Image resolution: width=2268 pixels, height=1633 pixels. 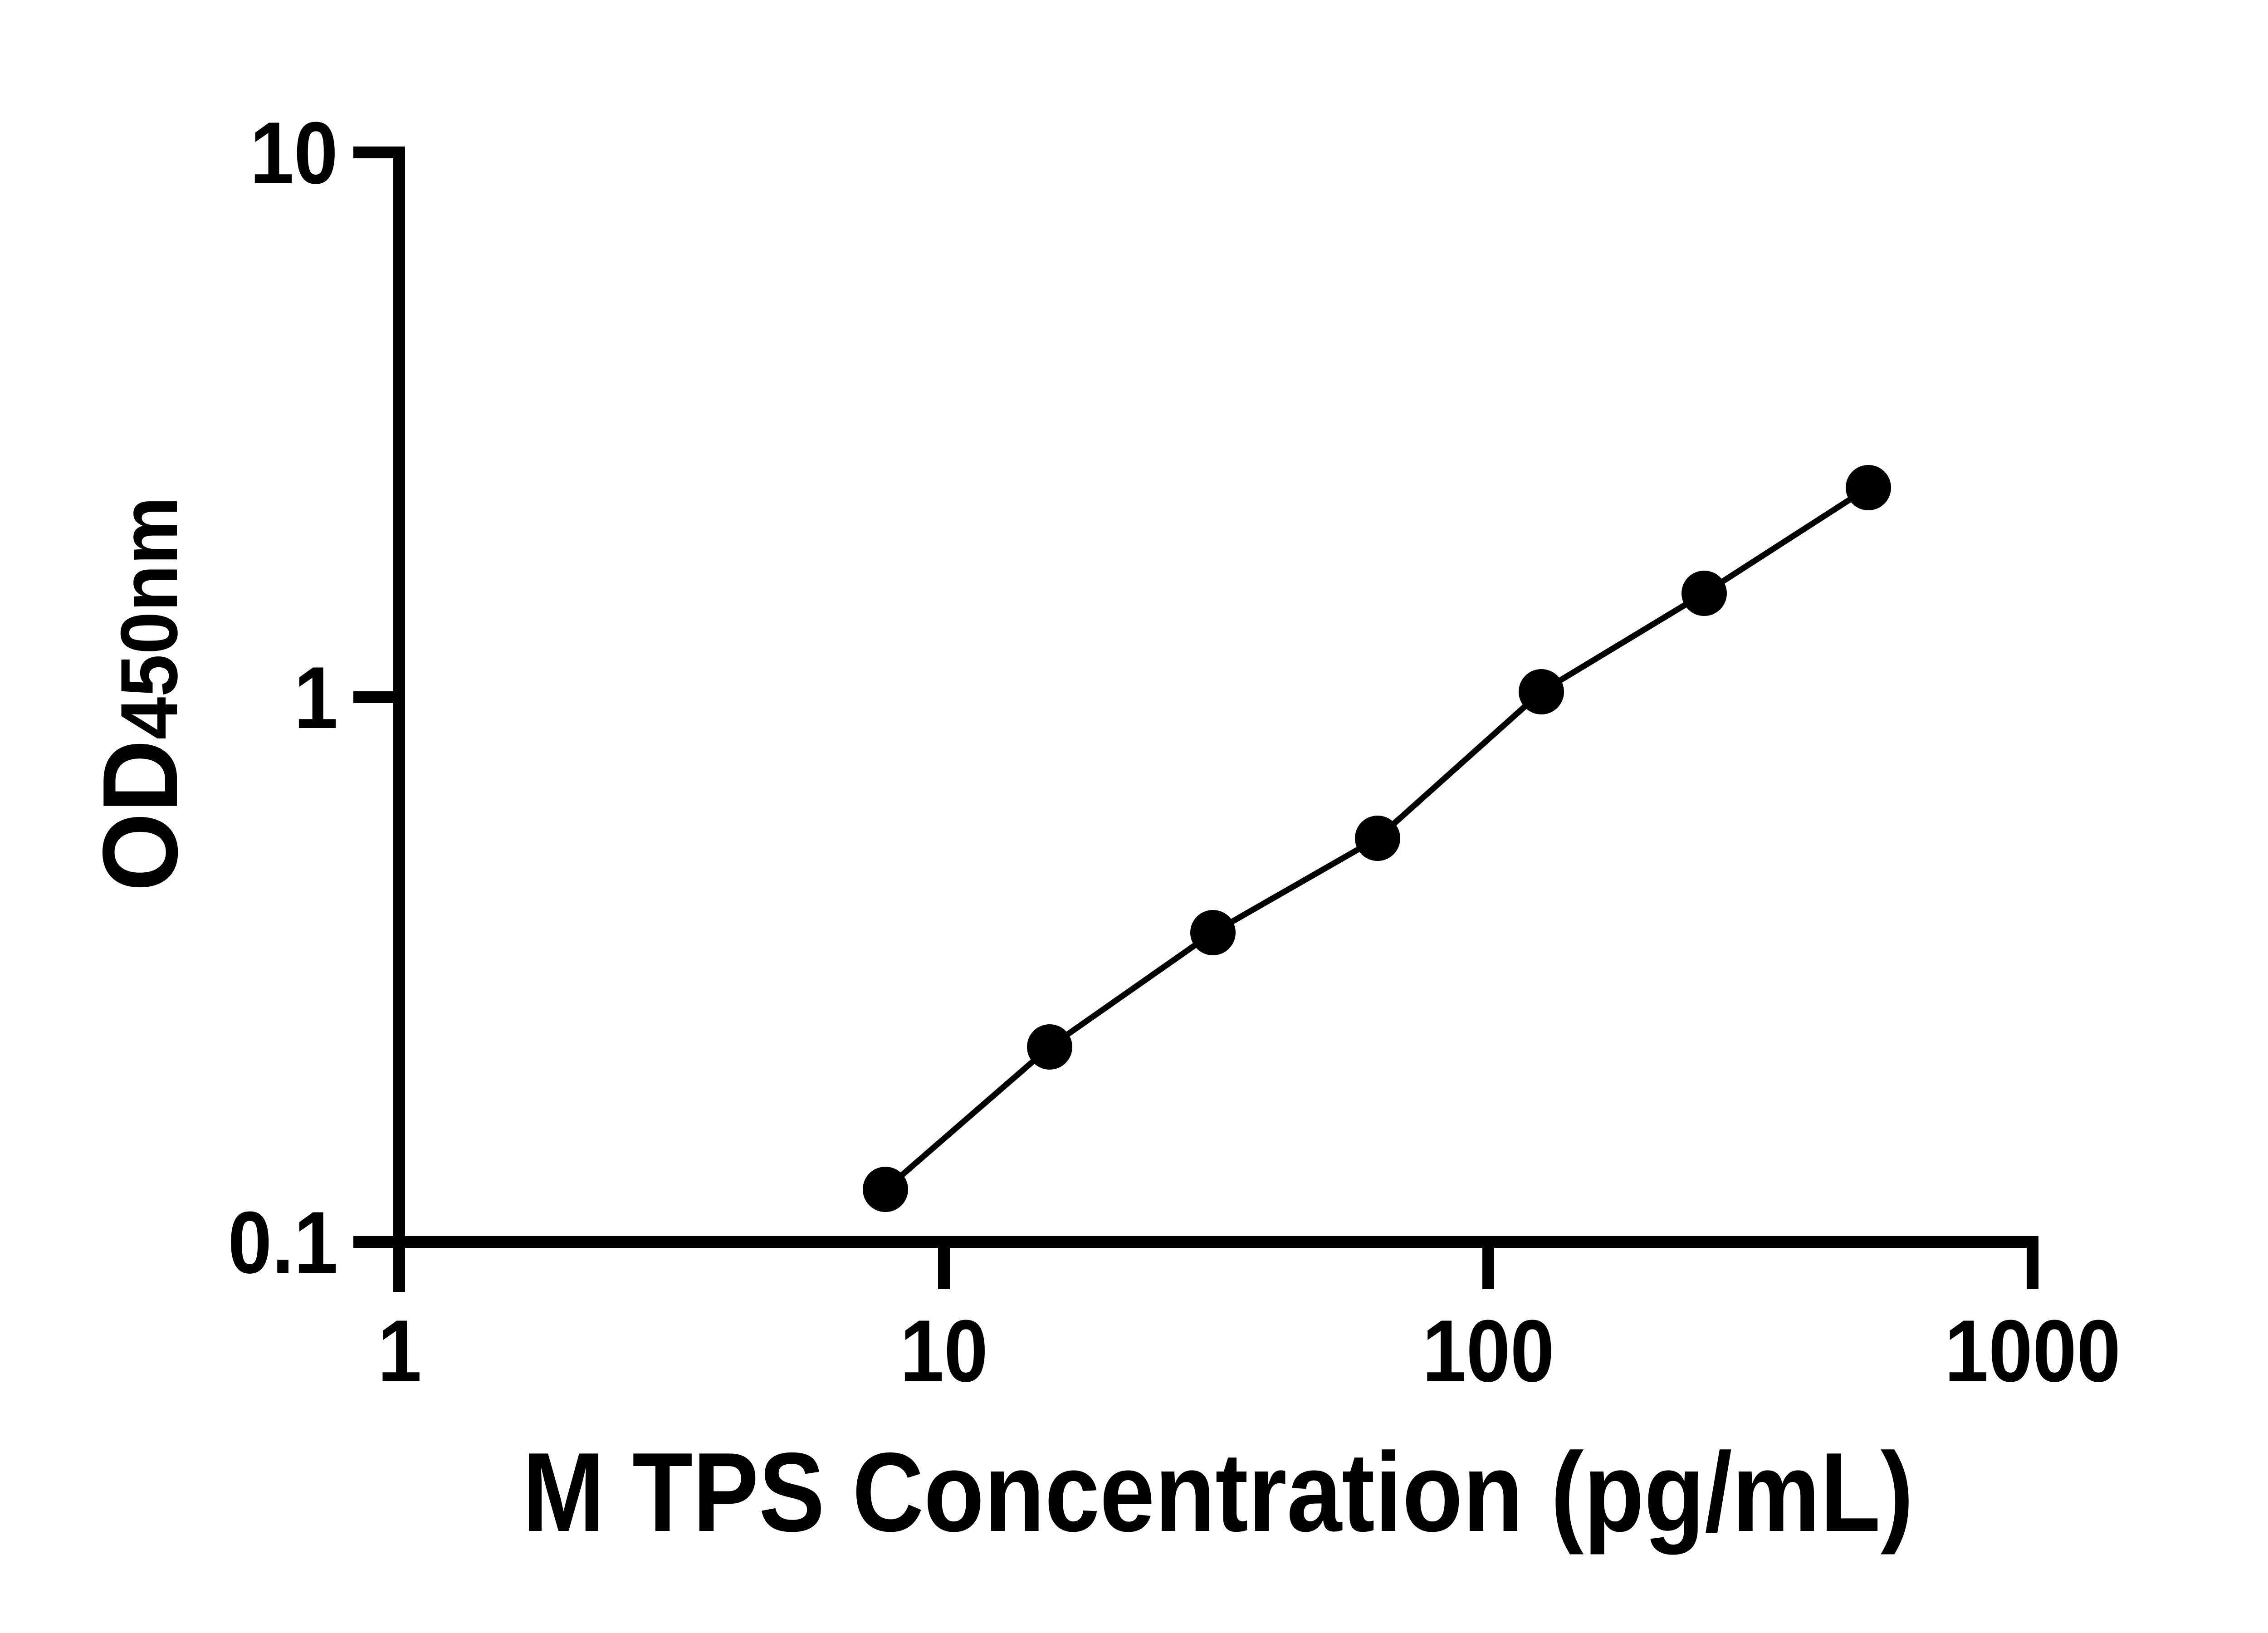 I want to click on svg-text: 100, so click(x=1488, y=1351).